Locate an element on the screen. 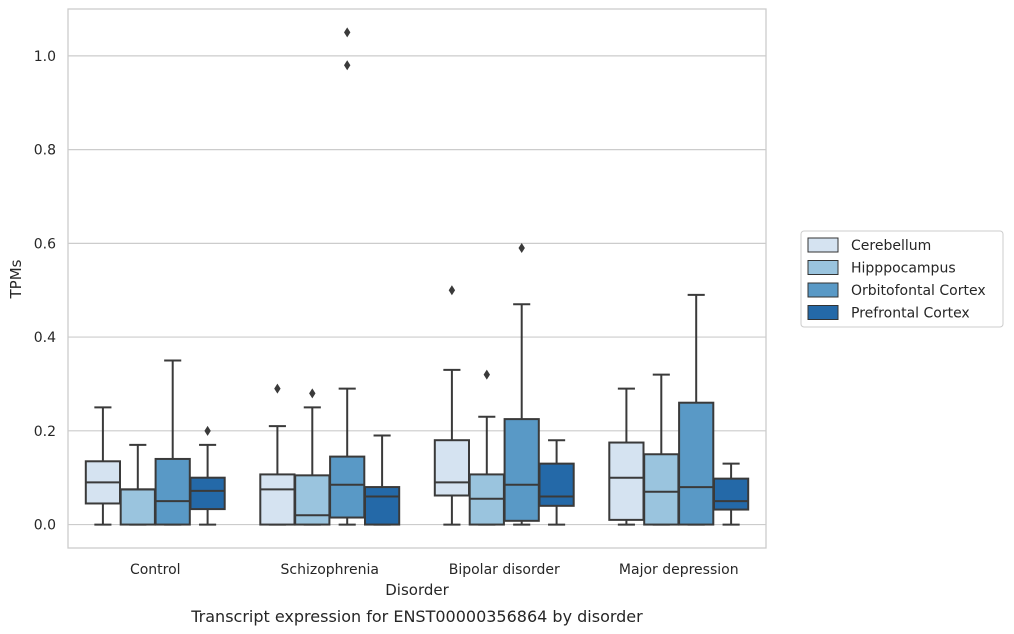 This screenshot has height=634, width=1014. x-tick-label: Schizophrenia is located at coordinates (330, 570).